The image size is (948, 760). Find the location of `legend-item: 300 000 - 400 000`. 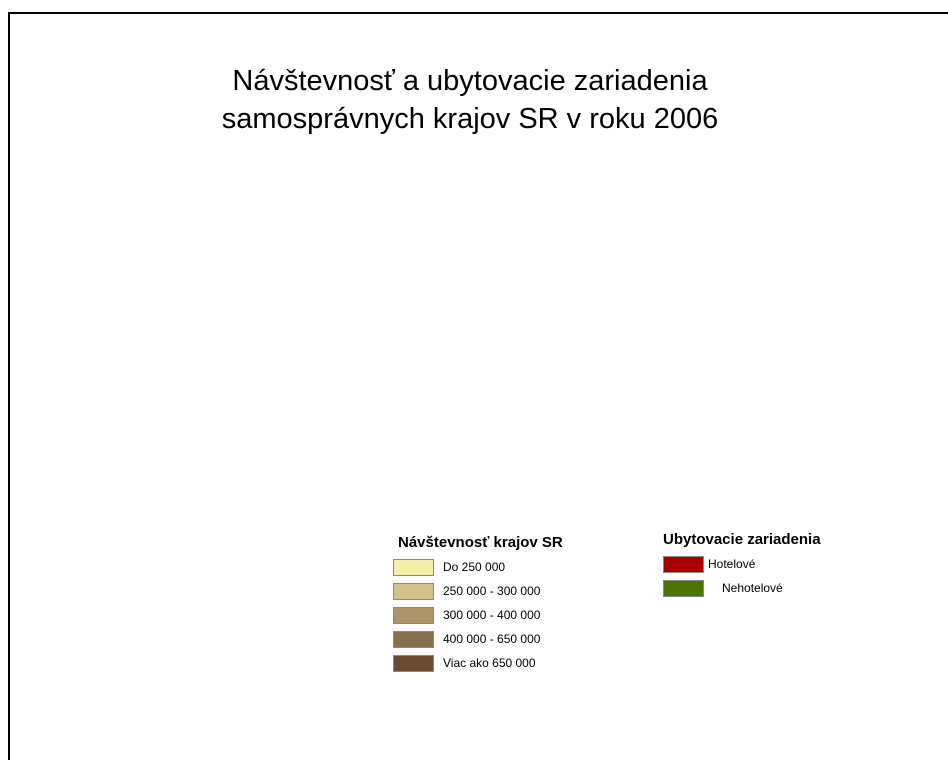

legend-item: 300 000 - 400 000 is located at coordinates (478, 619).